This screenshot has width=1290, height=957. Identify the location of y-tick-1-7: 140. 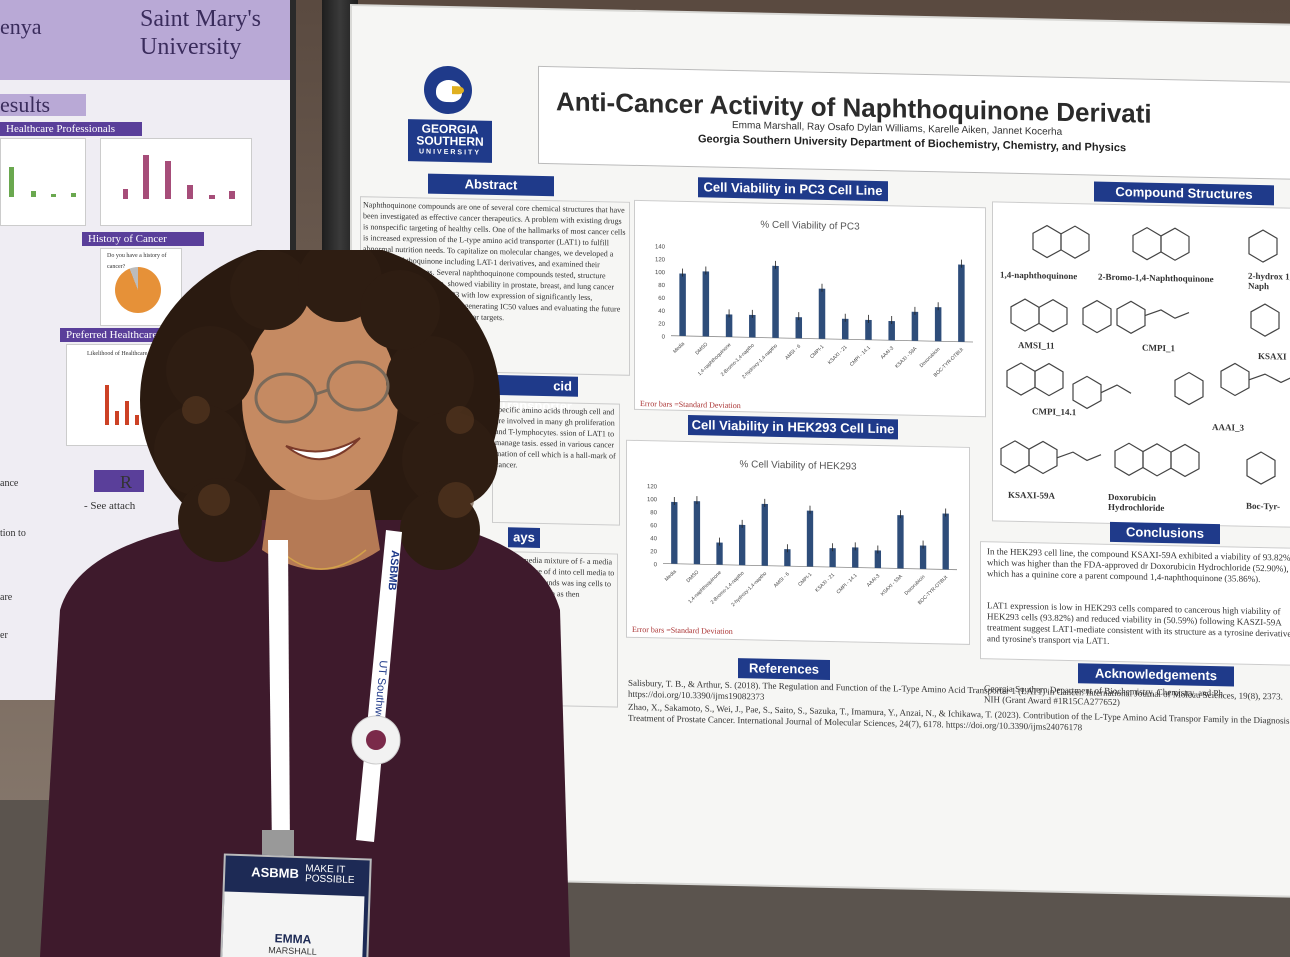
(660, 247).